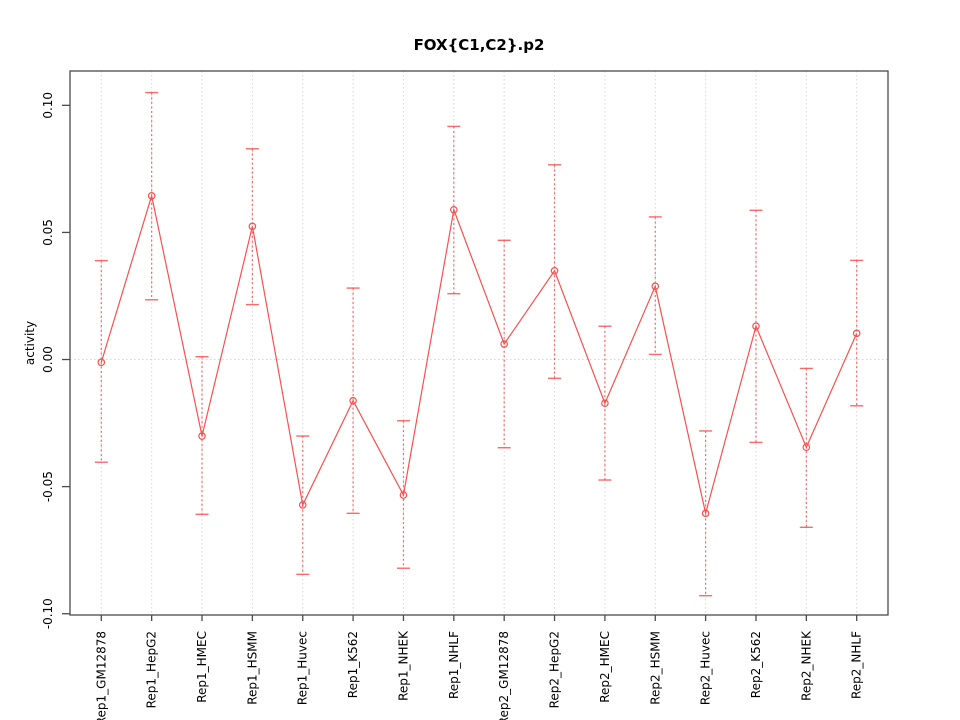 This screenshot has height=720, width=960. What do you see at coordinates (806, 665) in the screenshot?
I see `x-tick-label: Rep2_NHEK` at bounding box center [806, 665].